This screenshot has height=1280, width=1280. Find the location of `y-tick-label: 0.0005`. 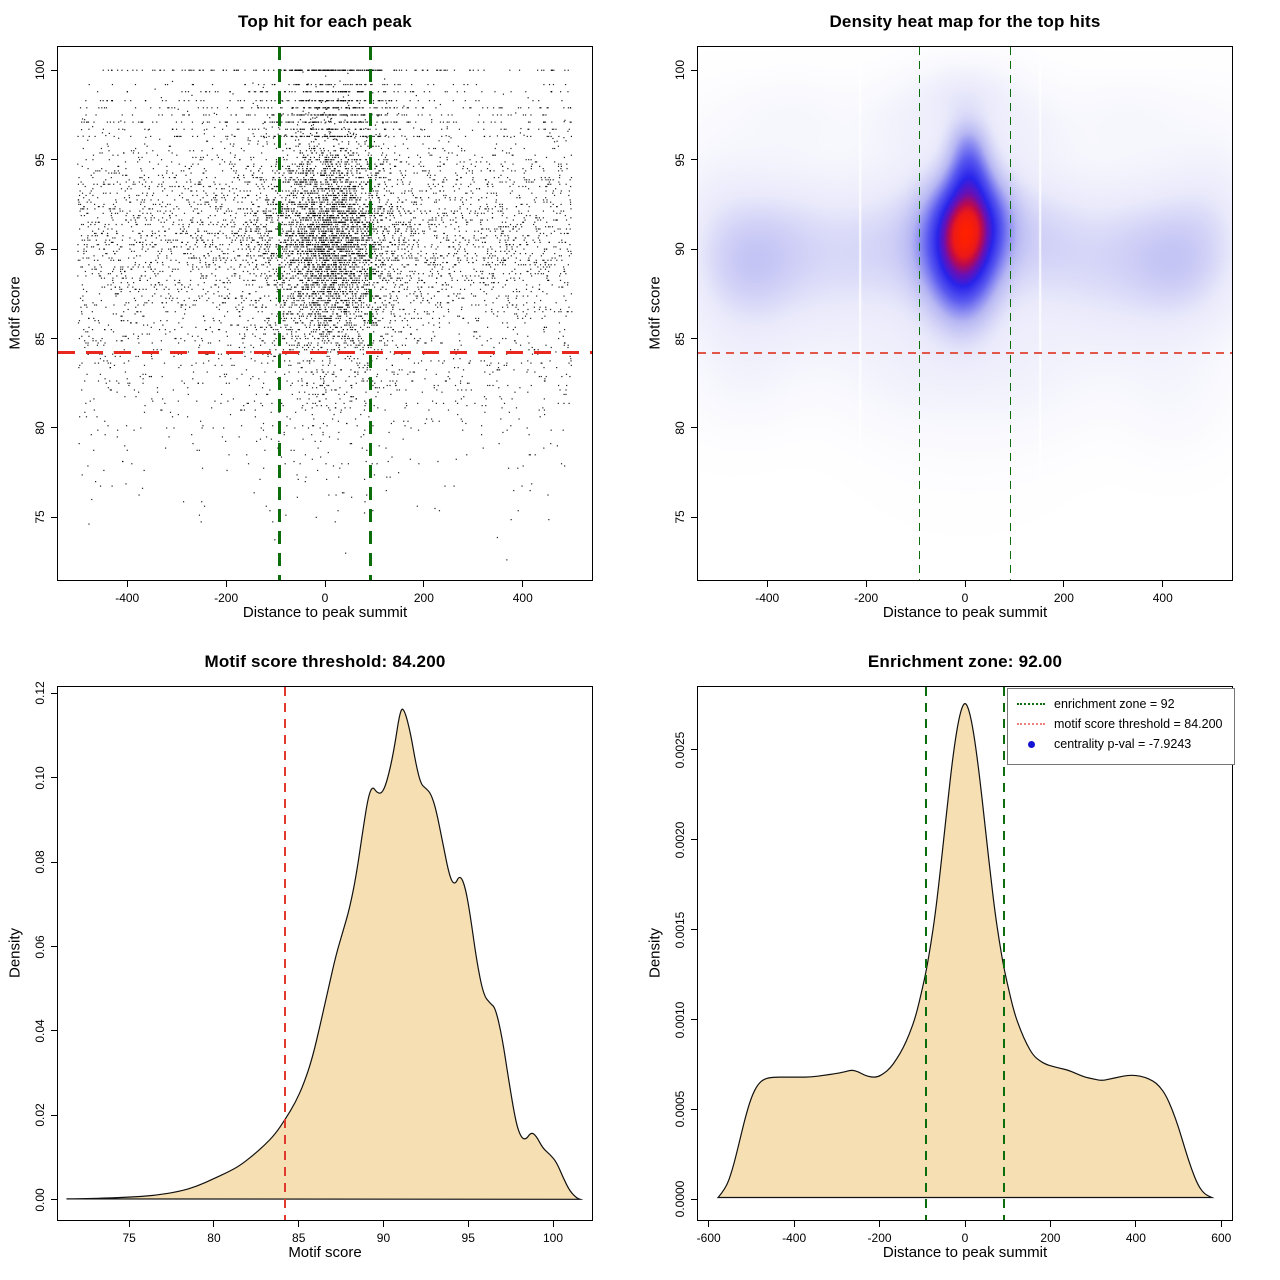

y-tick-label: 0.0005 is located at coordinates (680, 1109).